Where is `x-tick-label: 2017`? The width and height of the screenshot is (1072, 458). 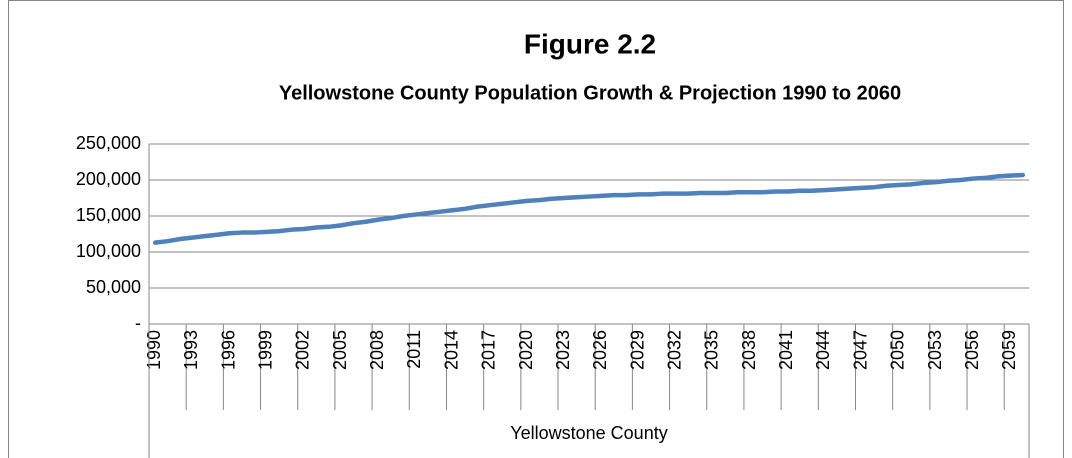 x-tick-label: 2017 is located at coordinates (489, 350).